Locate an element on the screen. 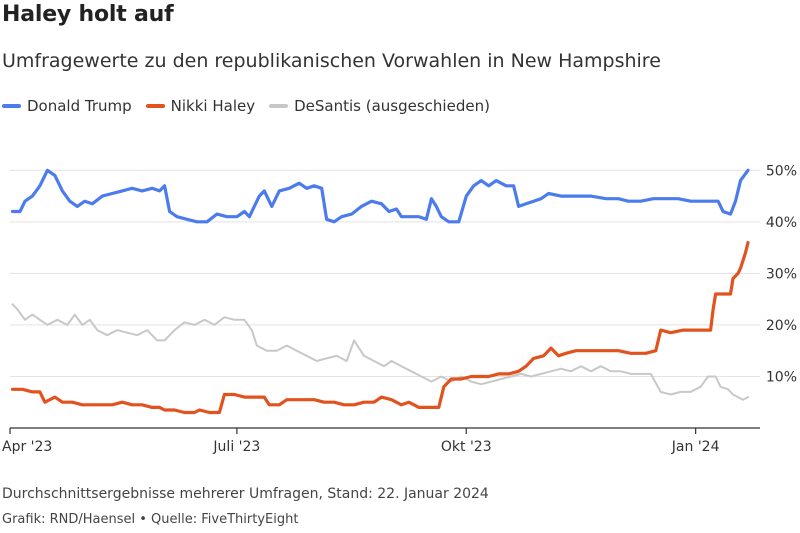 This screenshot has width=800, height=533. series-line-donald is located at coordinates (380, 196).